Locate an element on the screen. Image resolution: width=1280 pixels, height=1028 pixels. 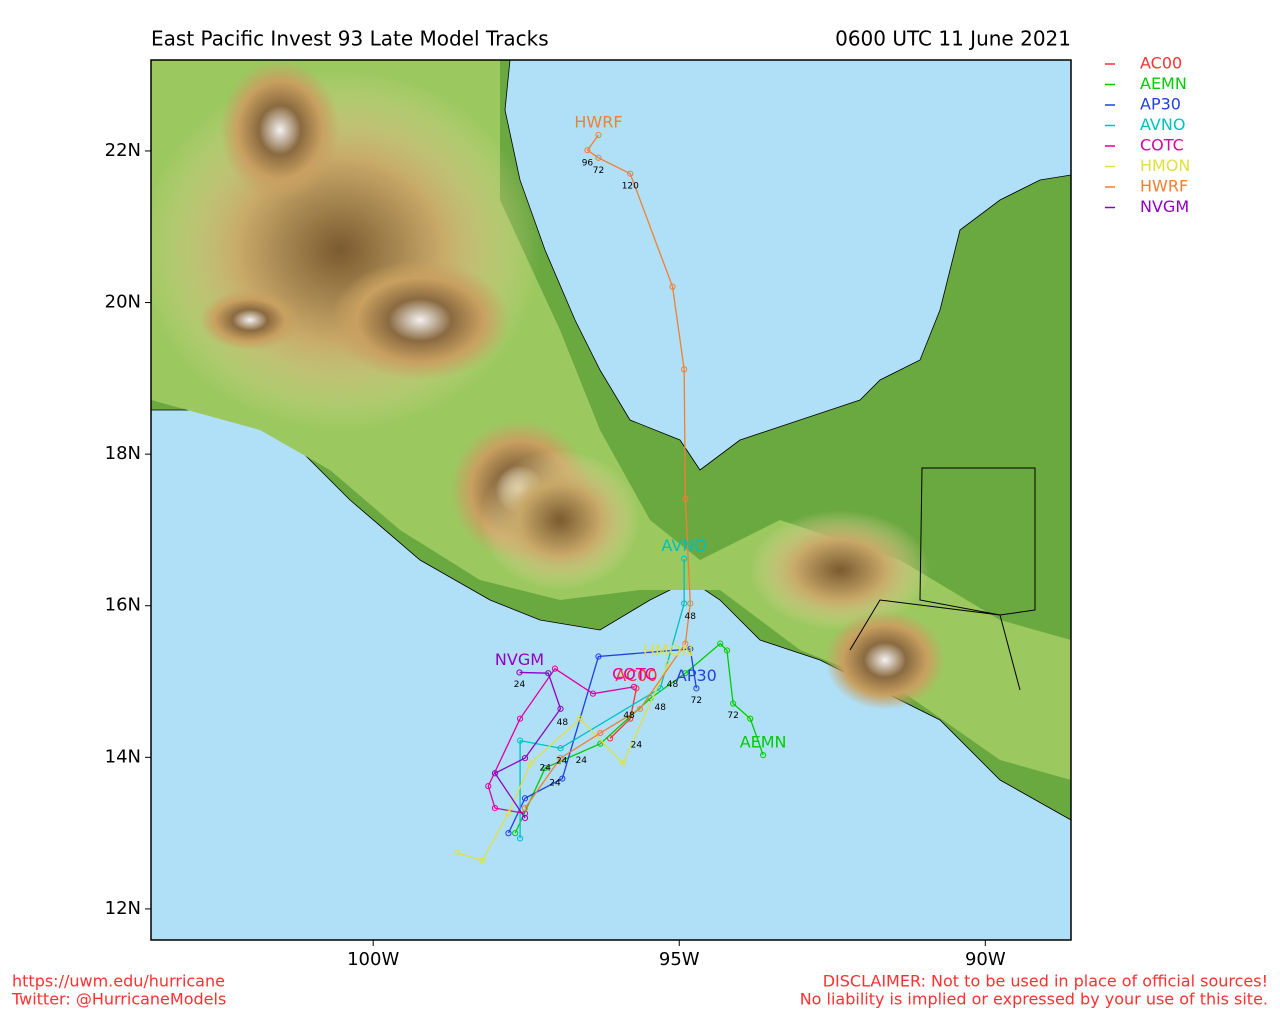
track-label: AP30 is located at coordinates (696, 675).